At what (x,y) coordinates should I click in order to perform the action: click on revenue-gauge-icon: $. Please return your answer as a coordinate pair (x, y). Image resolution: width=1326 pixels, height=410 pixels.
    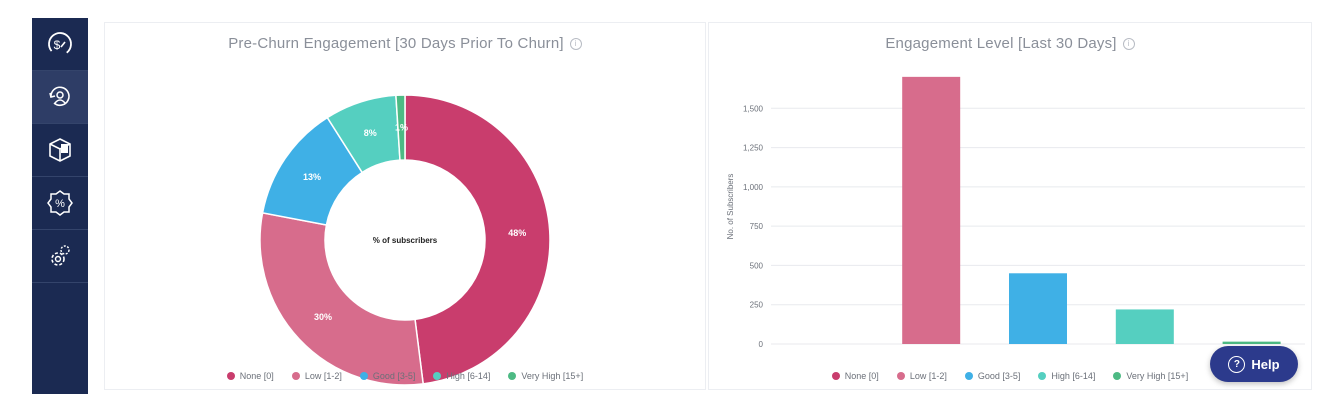
    Looking at the image, I should click on (60, 44).